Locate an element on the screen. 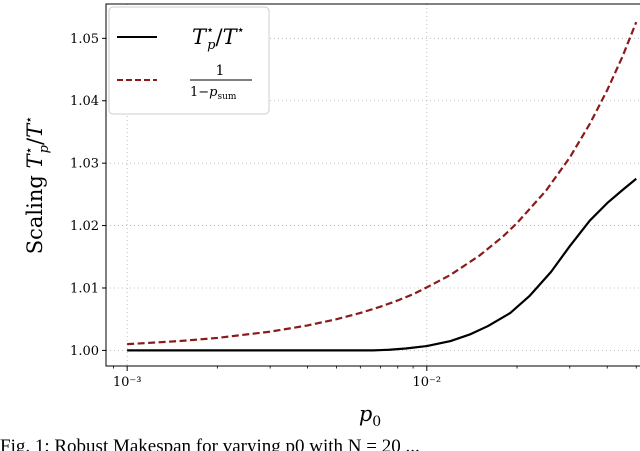  legend: T⋆ p/T⋆ 1 1−psum is located at coordinates (189, 60).